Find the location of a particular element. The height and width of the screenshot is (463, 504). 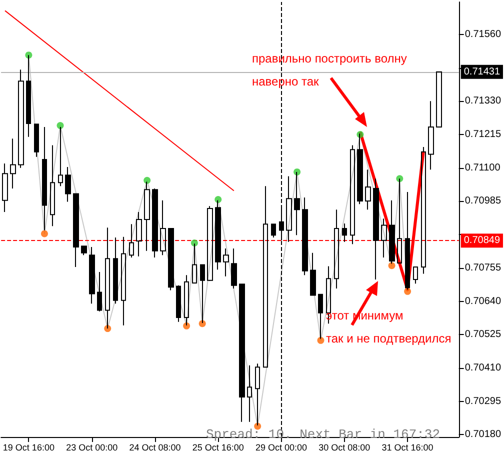

x-tick-label: 30 Oct 08:00 is located at coordinates (344, 447).